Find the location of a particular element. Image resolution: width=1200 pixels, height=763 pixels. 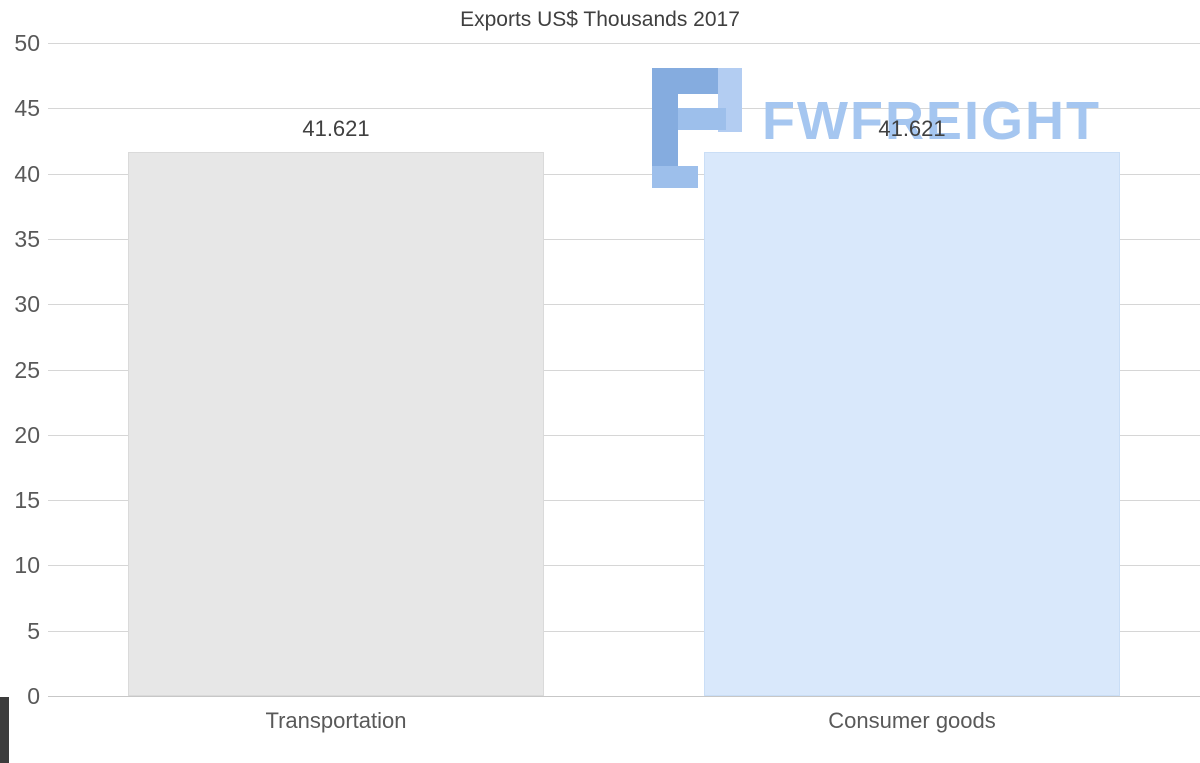

y-tick-label-35: 35 is located at coordinates (27, 239).